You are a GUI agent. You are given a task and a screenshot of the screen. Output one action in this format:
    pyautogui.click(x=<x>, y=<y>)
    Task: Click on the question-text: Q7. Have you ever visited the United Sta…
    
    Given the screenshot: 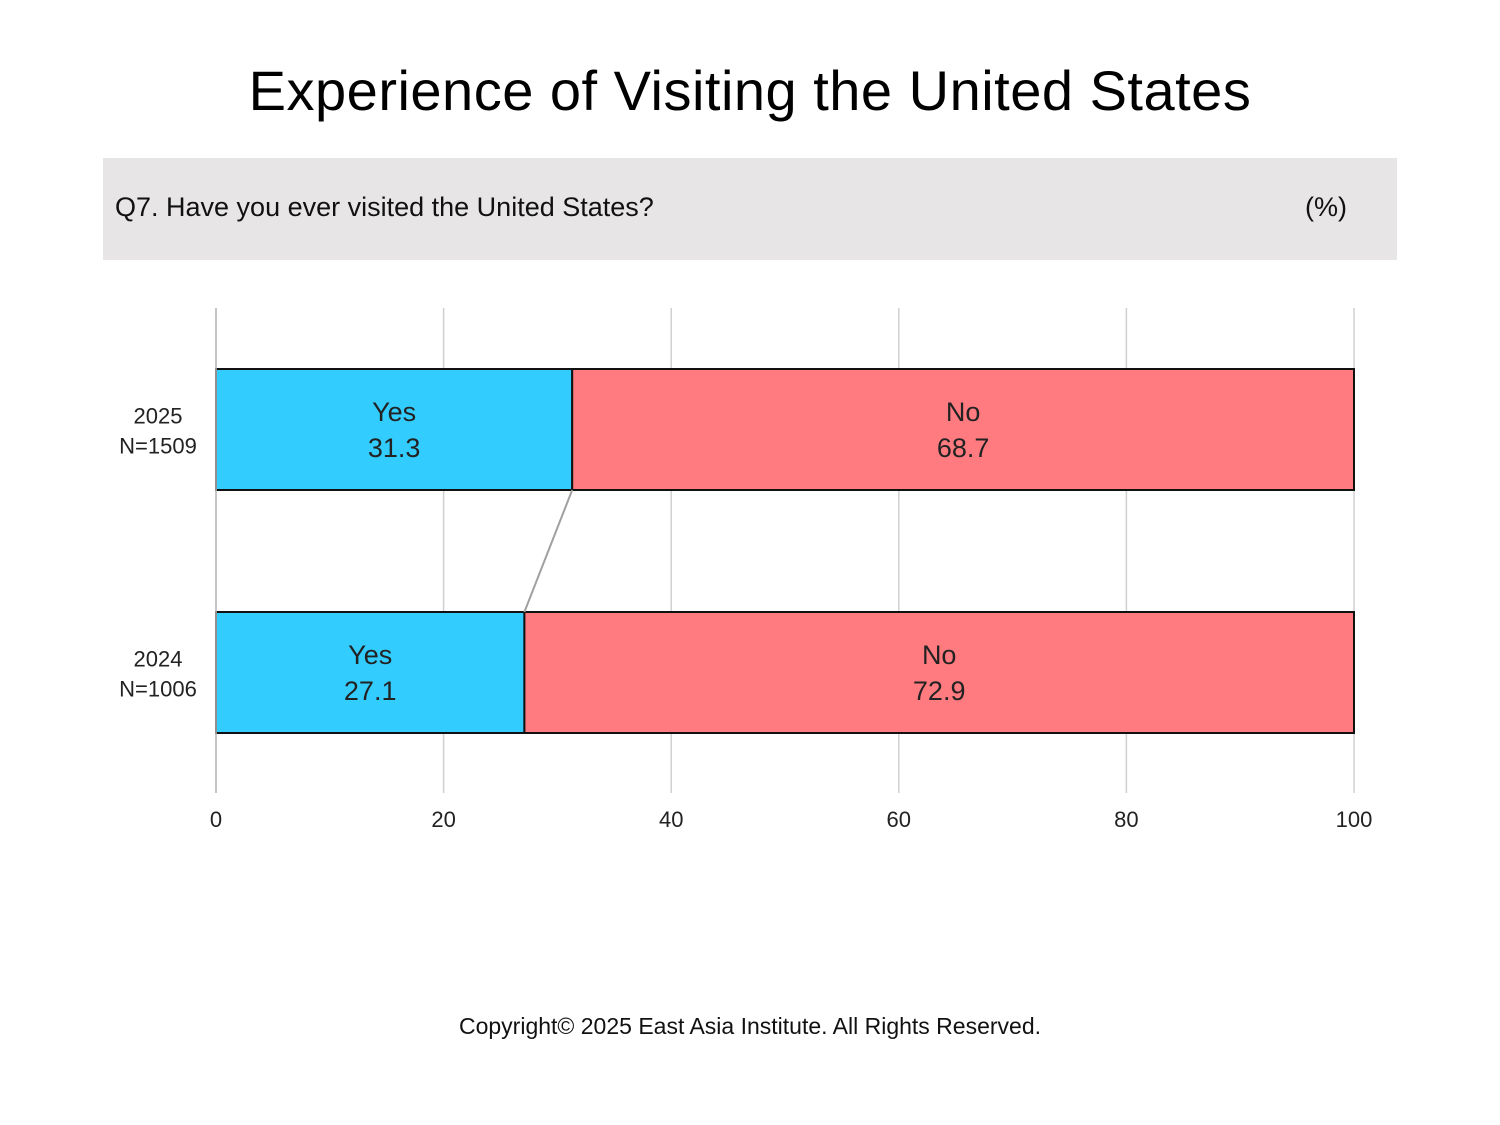 What is the action you would take?
    pyautogui.click(x=384, y=207)
    